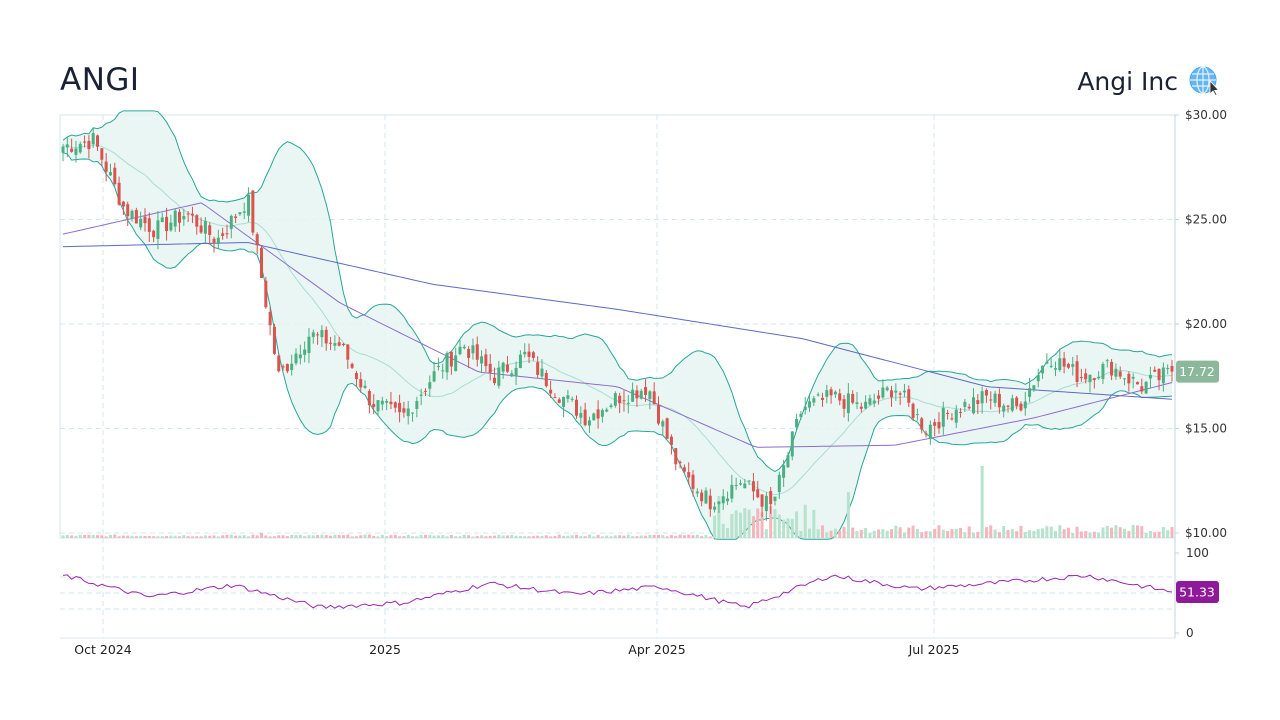 The image size is (1280, 720). Describe the element at coordinates (1204, 81) in the screenshot. I see `globe-icon` at that location.